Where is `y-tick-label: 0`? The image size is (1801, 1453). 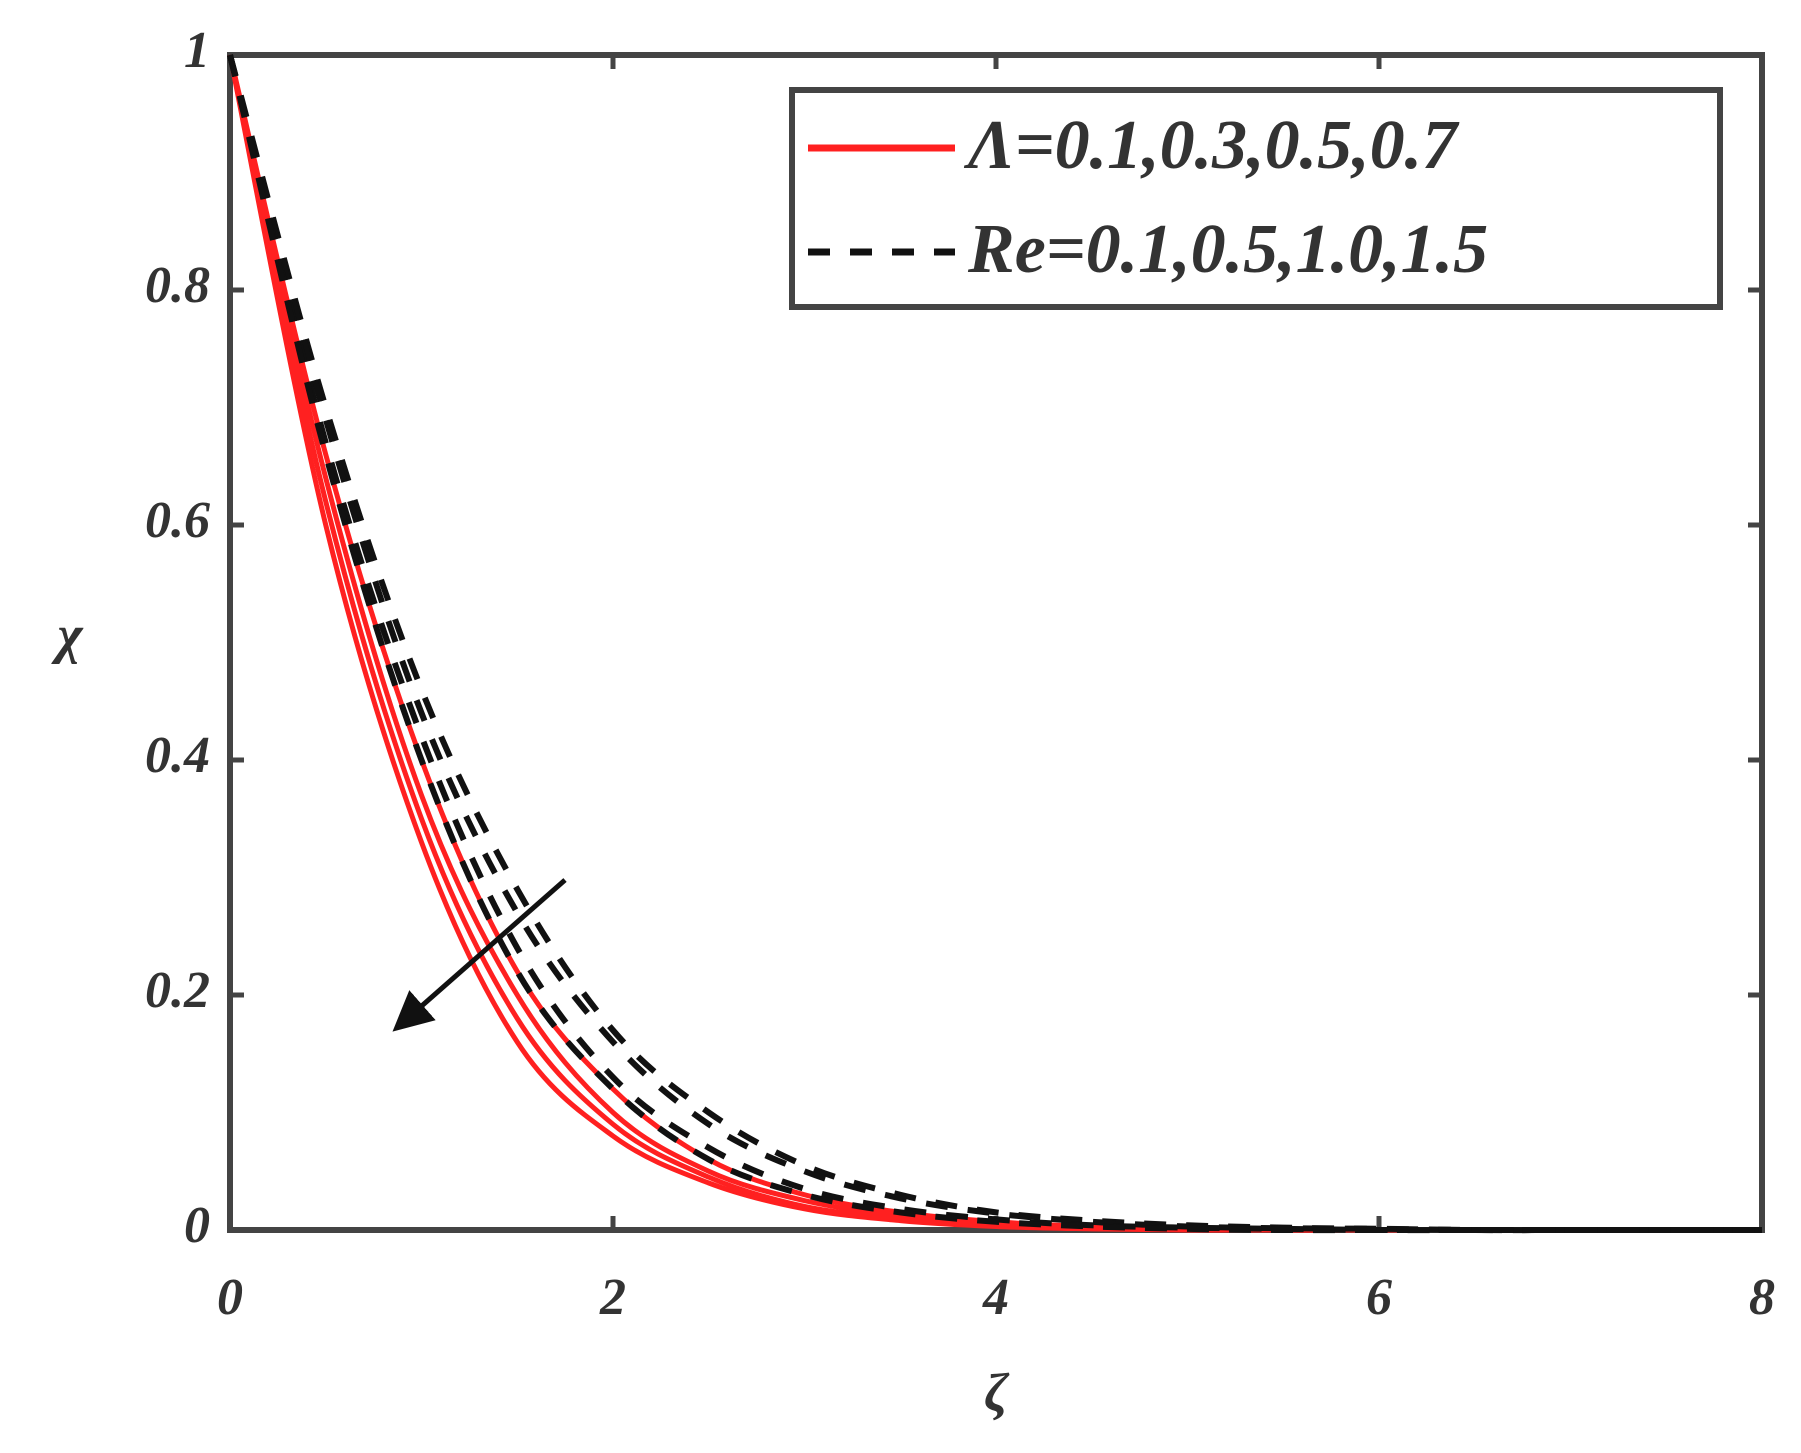
y-tick-label: 0 is located at coordinates (197, 1225).